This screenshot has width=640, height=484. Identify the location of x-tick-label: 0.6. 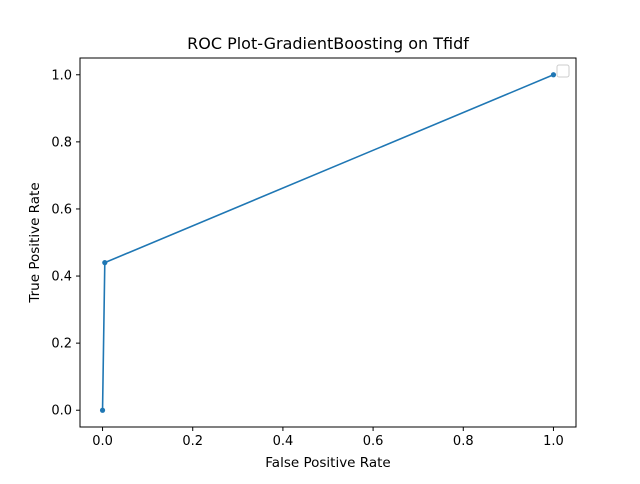
(373, 441).